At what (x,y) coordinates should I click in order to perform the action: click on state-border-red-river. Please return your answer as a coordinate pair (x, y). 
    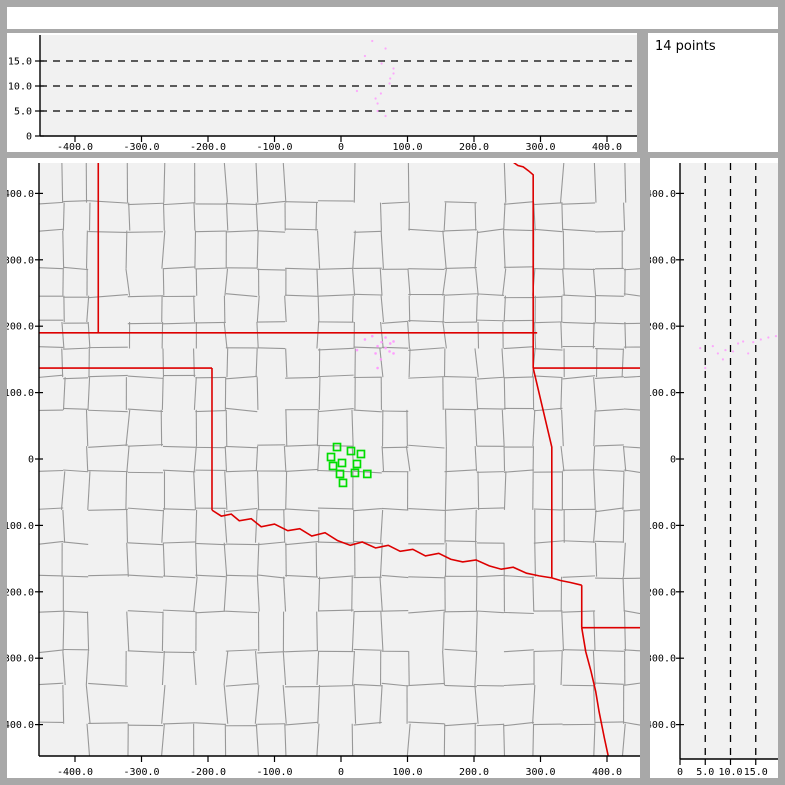
    Looking at the image, I should click on (396, 547).